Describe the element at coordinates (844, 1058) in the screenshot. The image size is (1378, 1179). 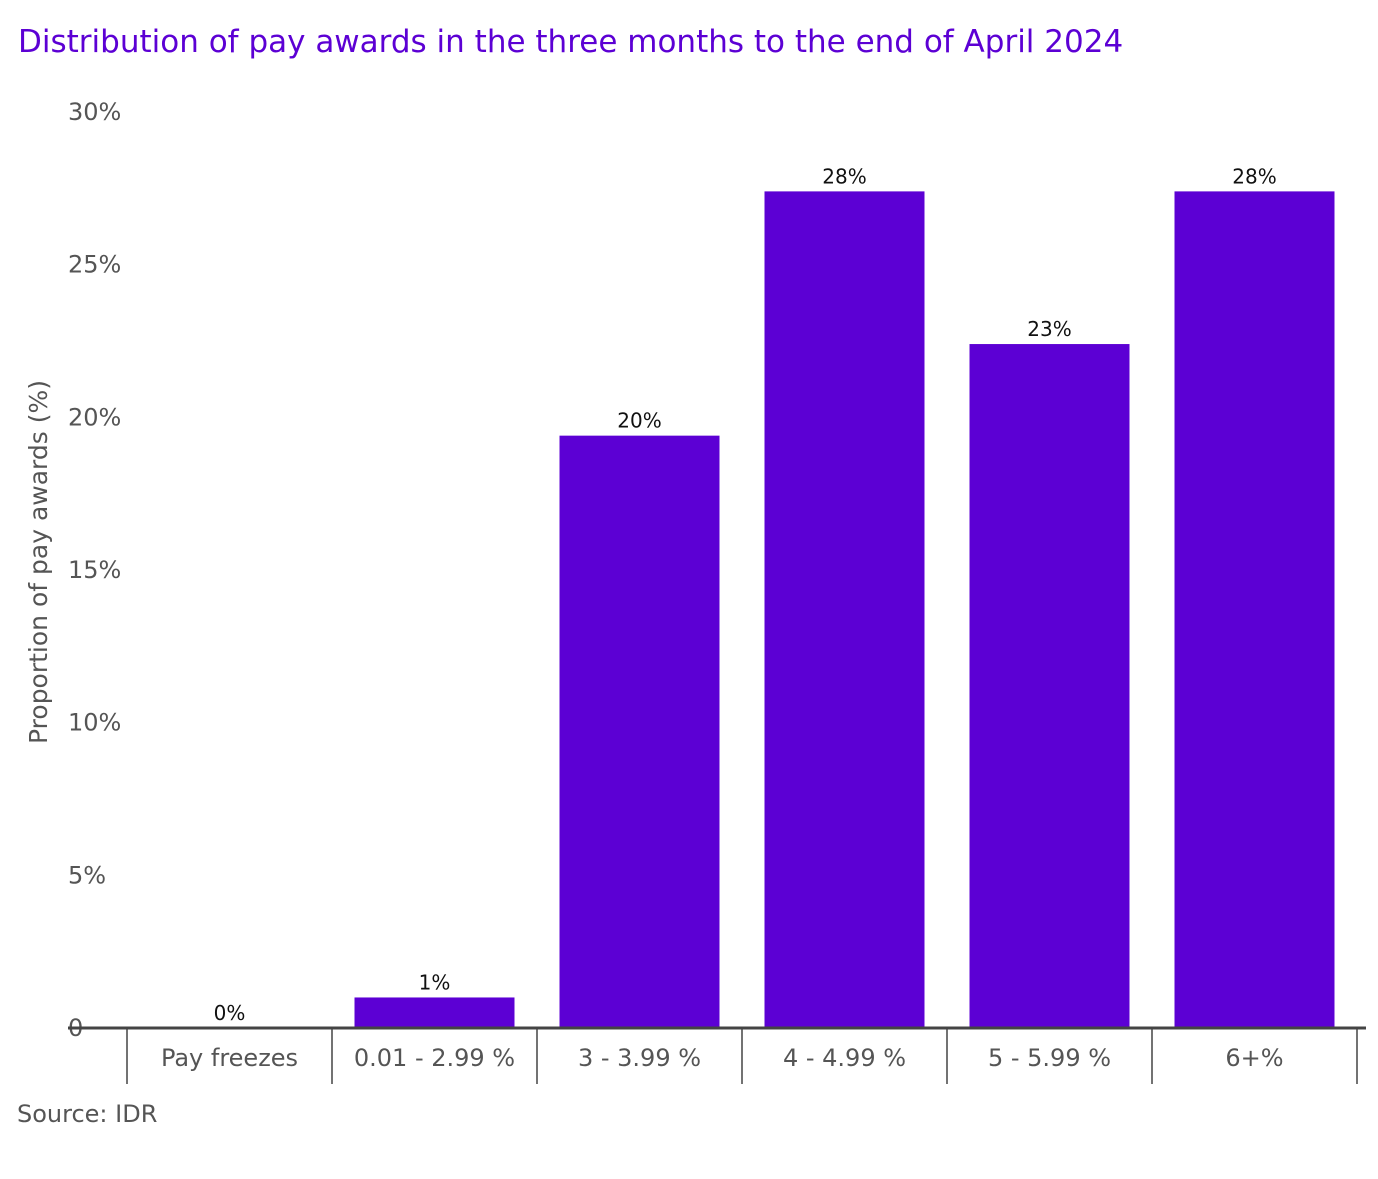
I see `x-category-label: 4 - 4.99 %` at that location.